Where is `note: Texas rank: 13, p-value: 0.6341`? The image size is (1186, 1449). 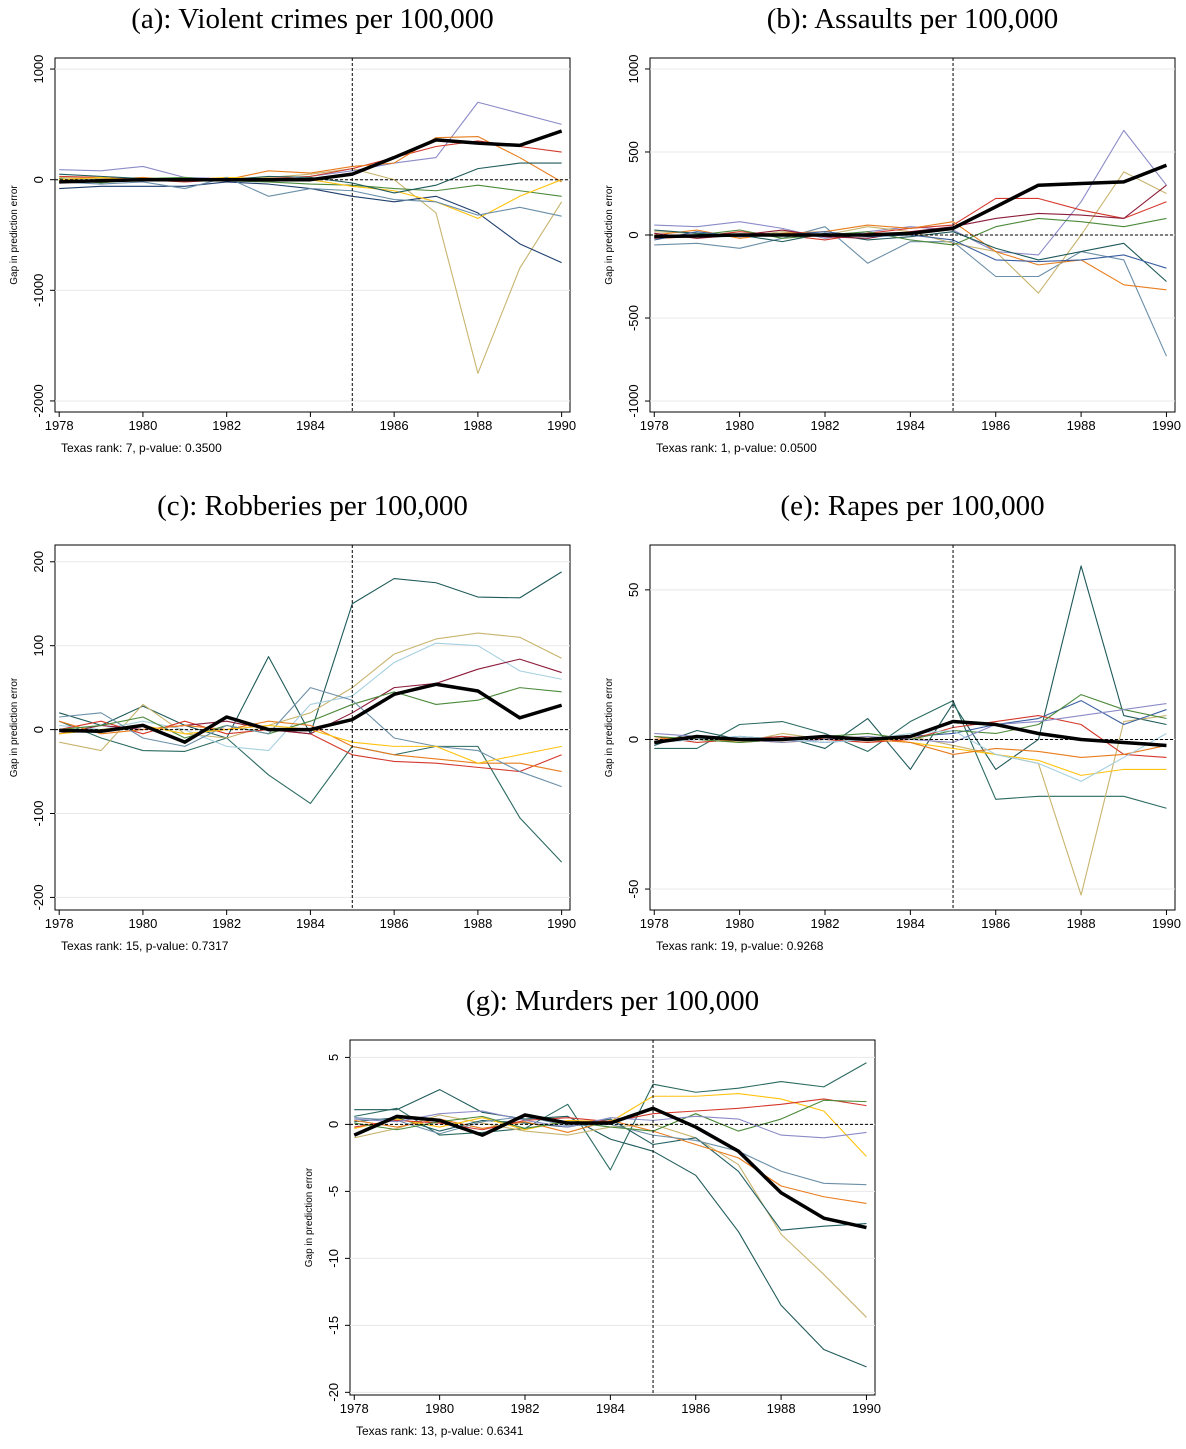 note: Texas rank: 13, p-value: 0.6341 is located at coordinates (440, 1431).